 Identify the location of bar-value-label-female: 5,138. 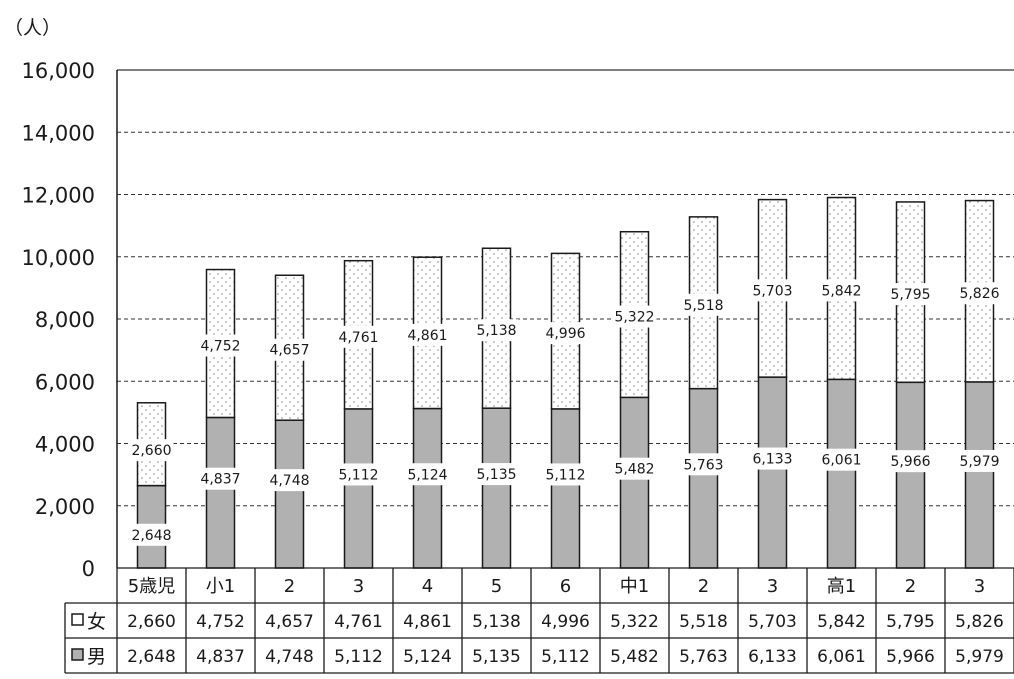
(496, 331).